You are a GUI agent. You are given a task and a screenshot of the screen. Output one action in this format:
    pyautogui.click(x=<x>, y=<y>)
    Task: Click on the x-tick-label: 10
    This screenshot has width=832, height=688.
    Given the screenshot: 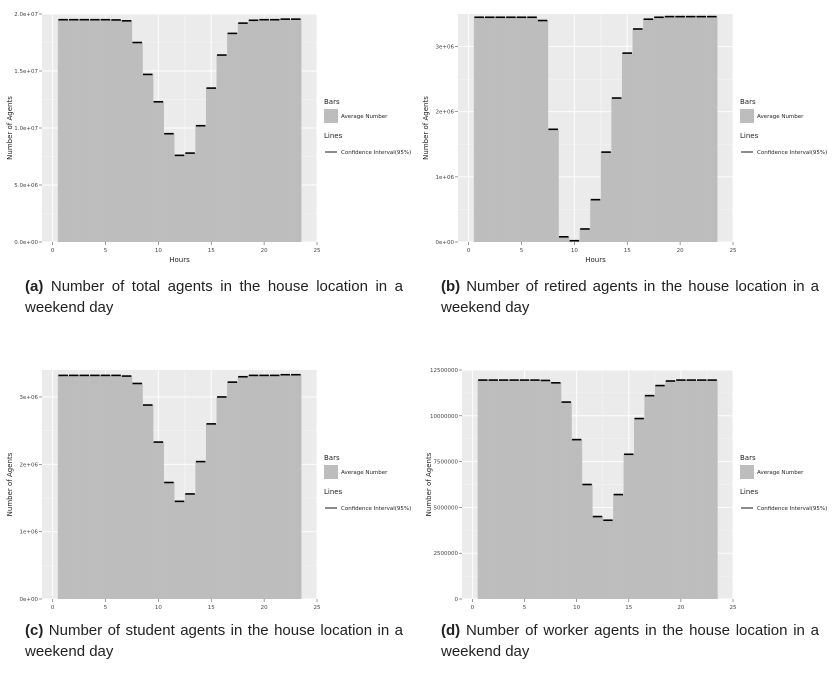 What is the action you would take?
    pyautogui.click(x=576, y=608)
    